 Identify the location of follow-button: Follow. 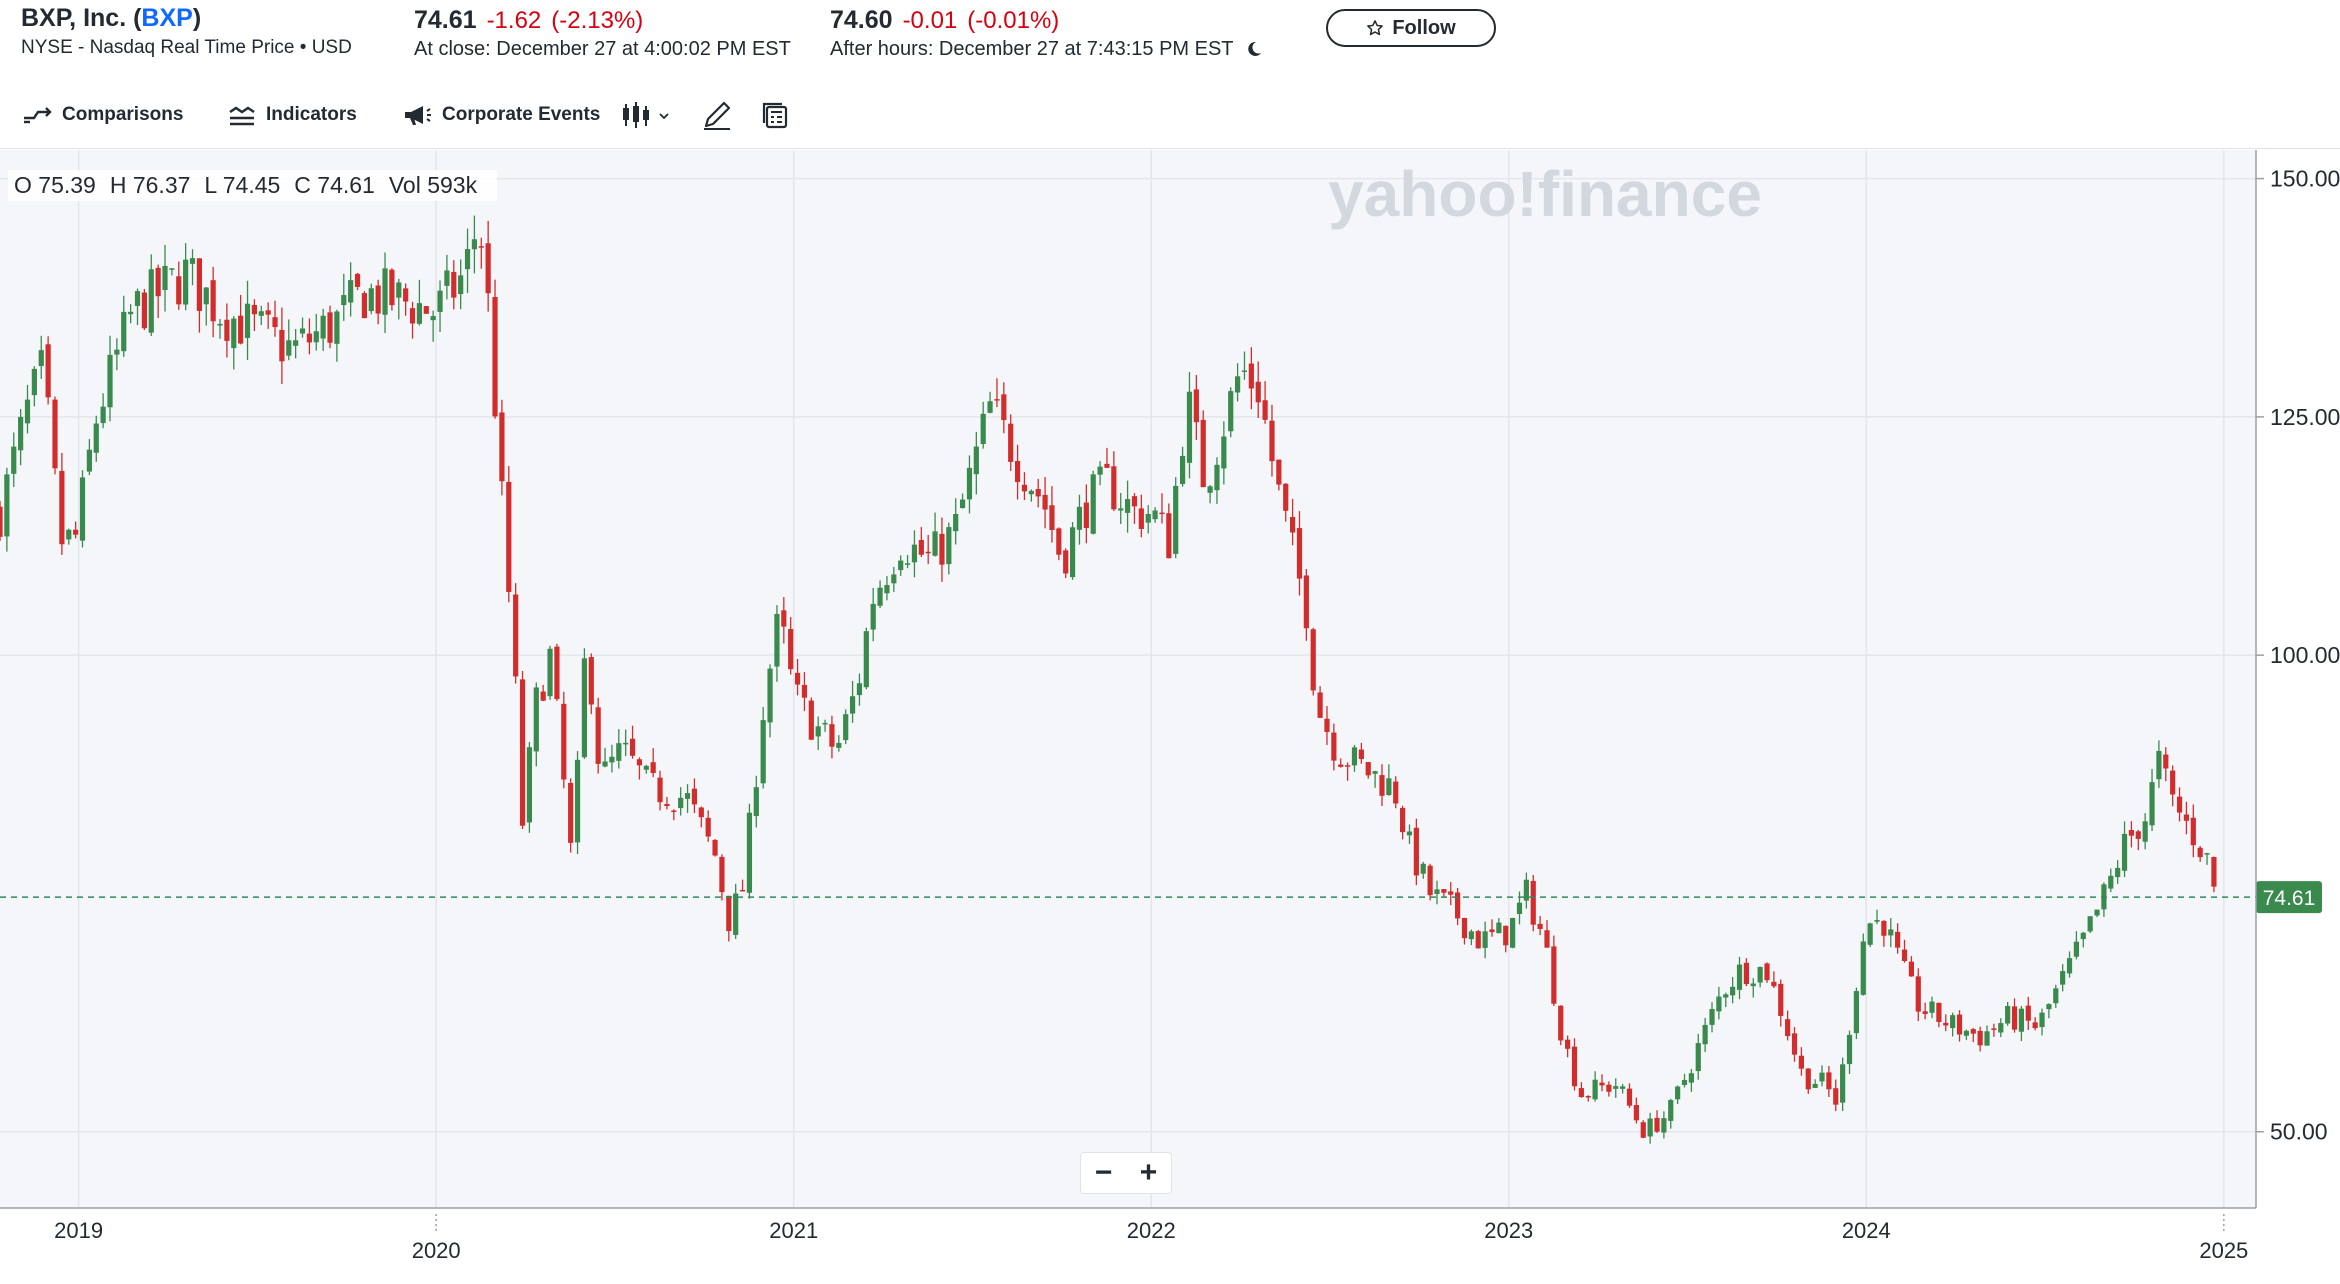
(1411, 28).